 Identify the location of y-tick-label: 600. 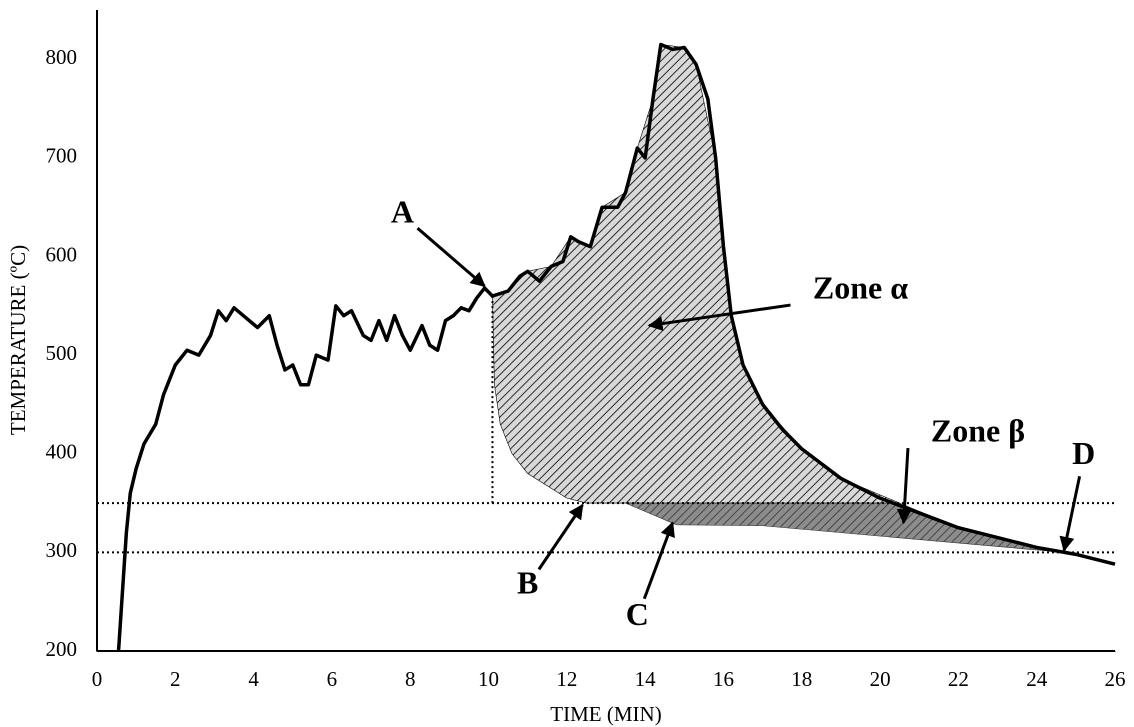
(62, 254).